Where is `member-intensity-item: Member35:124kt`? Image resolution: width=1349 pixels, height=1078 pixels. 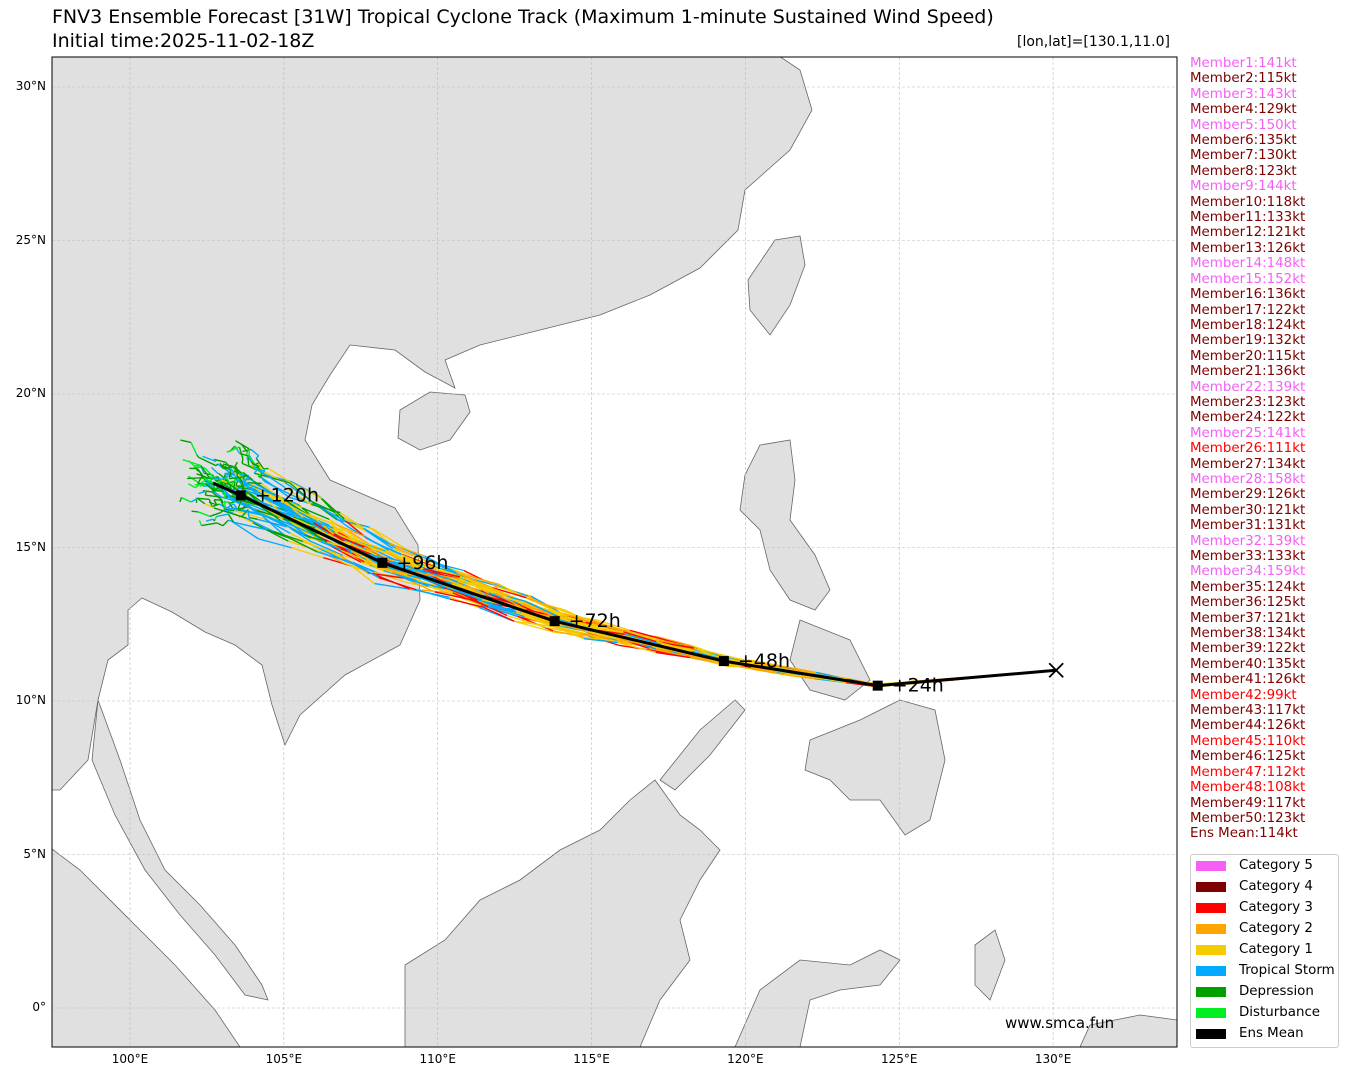 member-intensity-item: Member35:124kt is located at coordinates (1248, 587).